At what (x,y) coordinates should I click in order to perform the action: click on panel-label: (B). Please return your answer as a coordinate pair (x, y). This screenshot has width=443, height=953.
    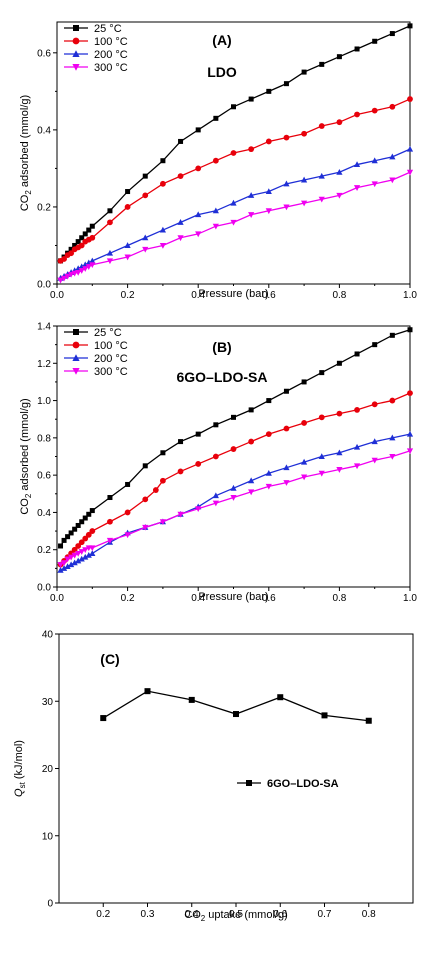
    Looking at the image, I should click on (221, 347).